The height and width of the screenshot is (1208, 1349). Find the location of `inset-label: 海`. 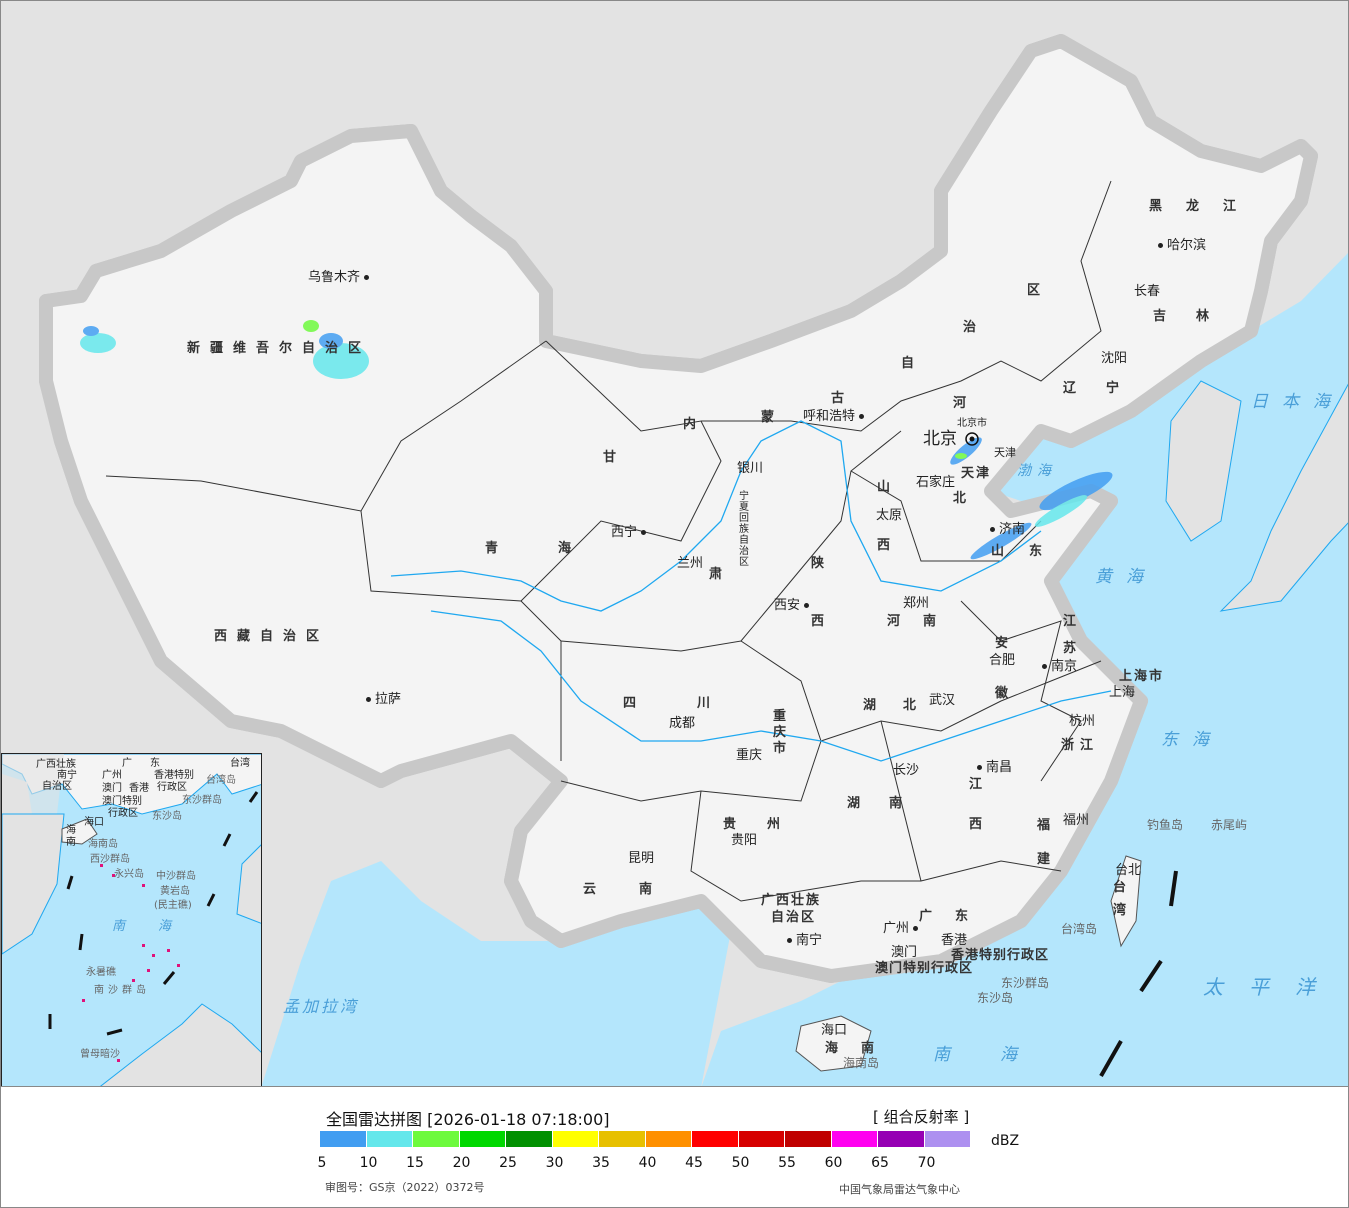

inset-label: 海 is located at coordinates (71, 830).